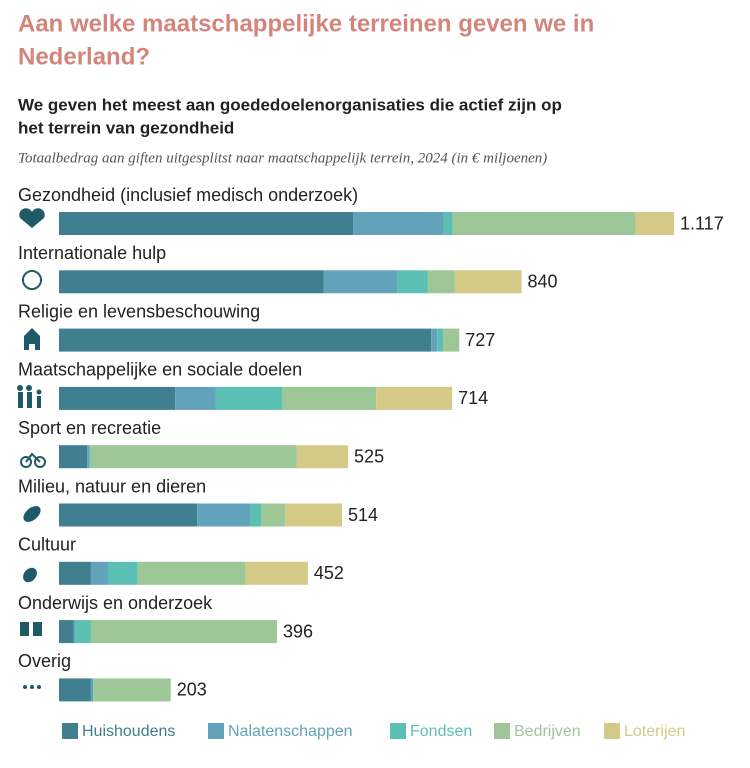 This screenshot has width=750, height=768. What do you see at coordinates (329, 573) in the screenshot?
I see `total-label: 452` at bounding box center [329, 573].